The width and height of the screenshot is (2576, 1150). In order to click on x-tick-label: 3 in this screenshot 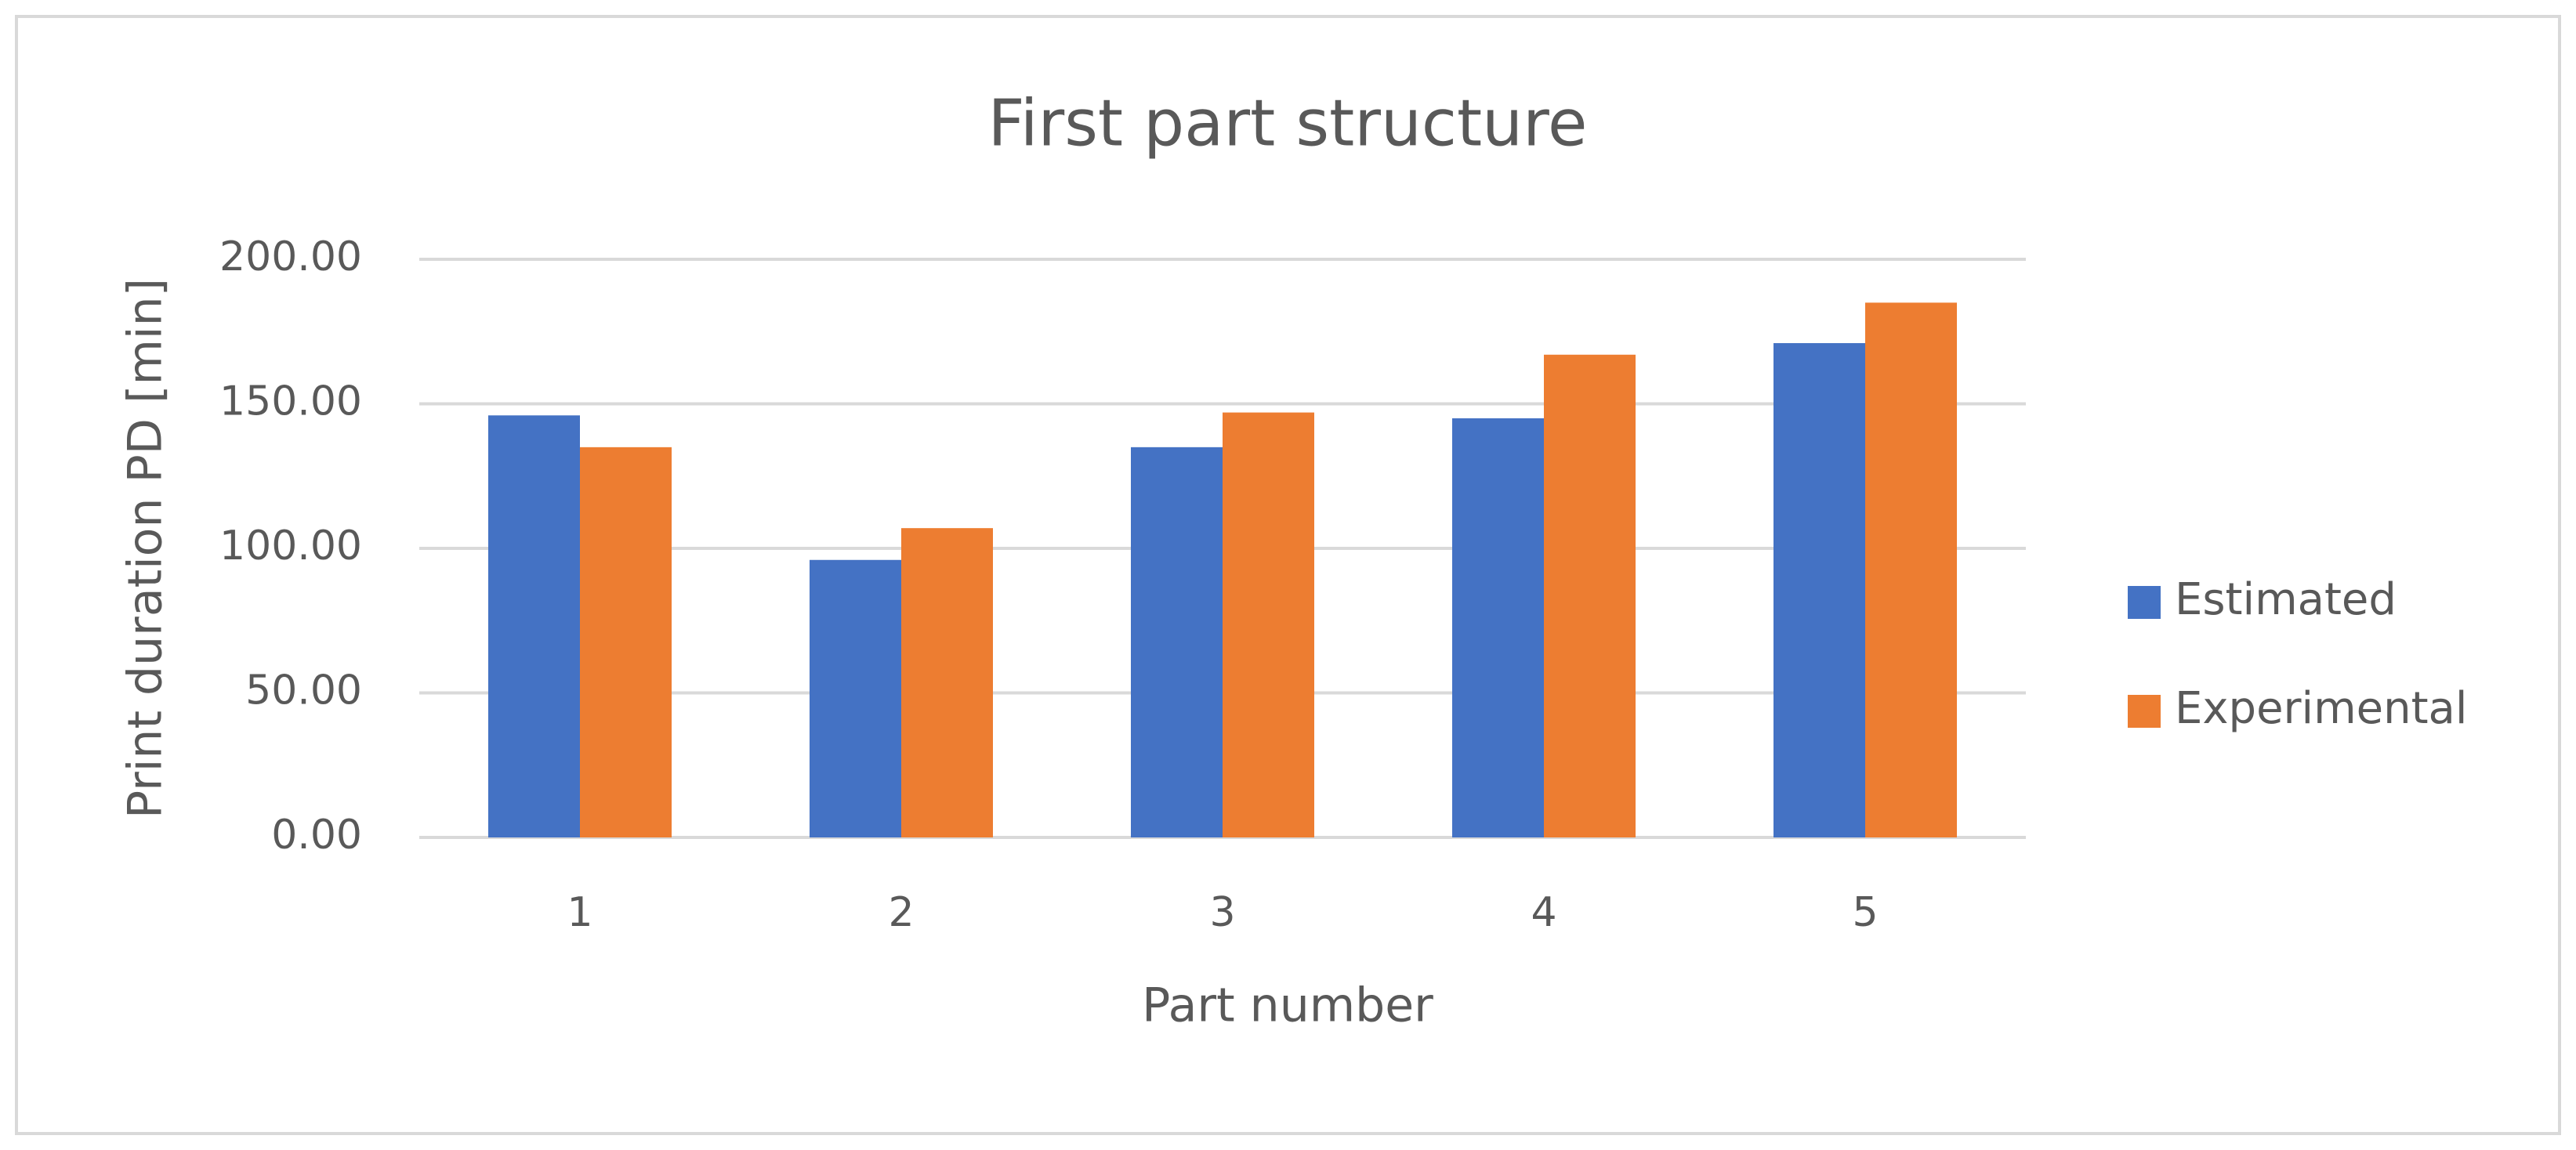, I will do `click(1222, 912)`.